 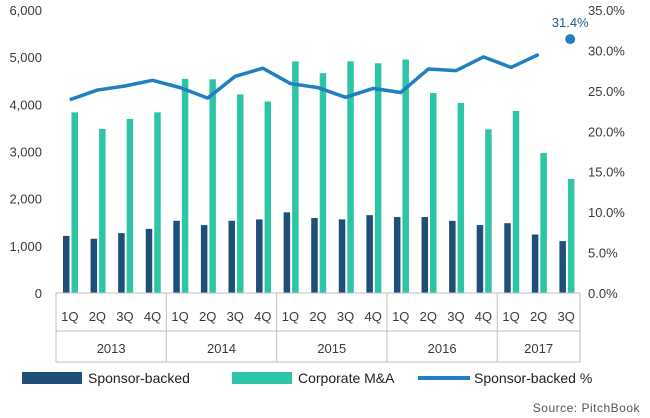 I want to click on y-right-tick-label: 25.0%, so click(x=606, y=91).